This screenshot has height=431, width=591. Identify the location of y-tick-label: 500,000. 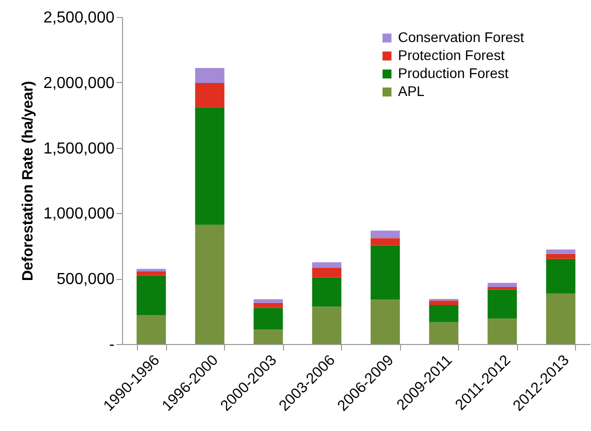
(85, 279).